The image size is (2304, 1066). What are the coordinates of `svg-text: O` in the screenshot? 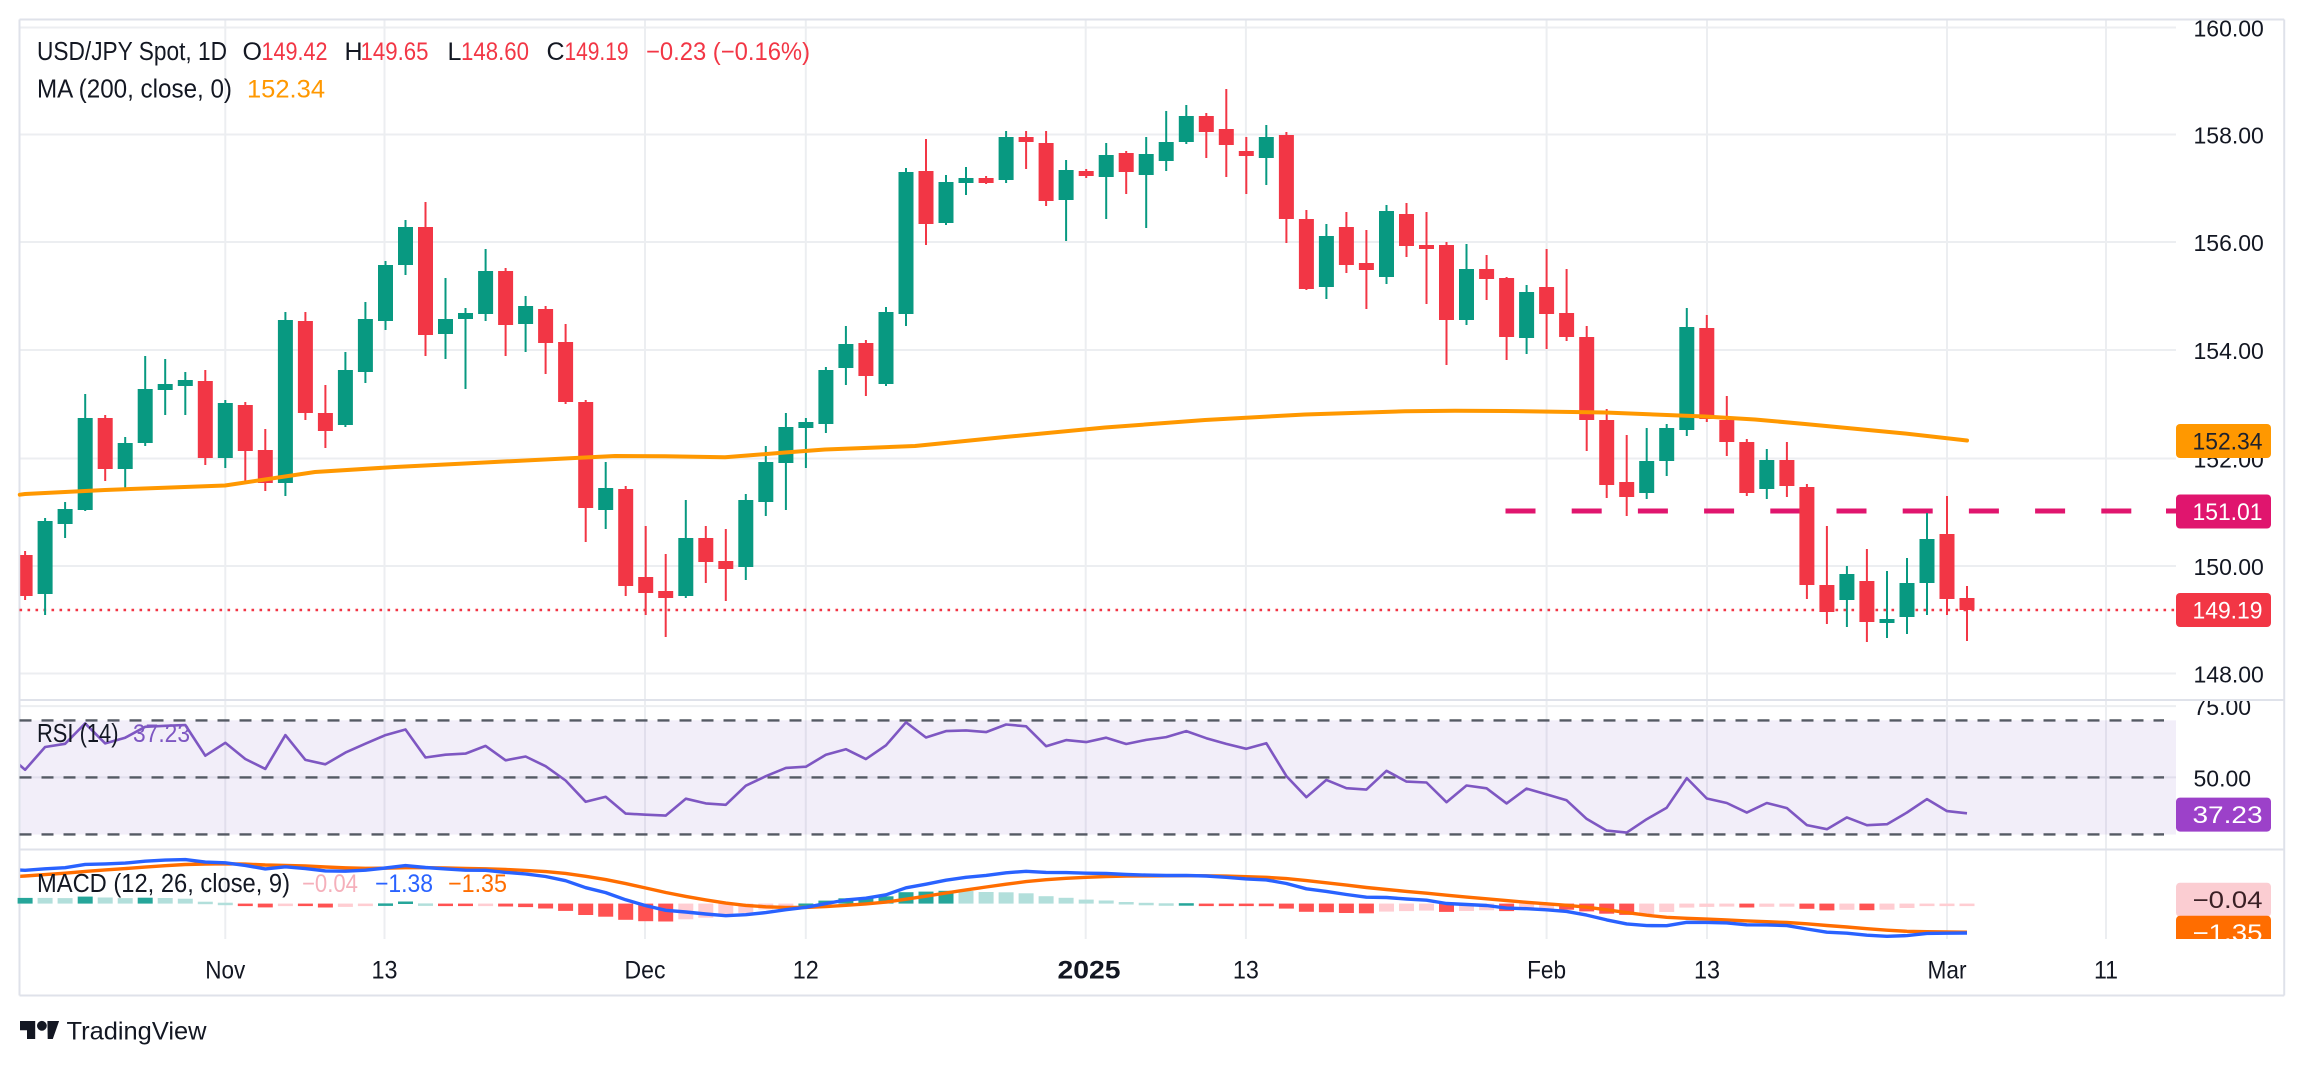 It's located at (252, 52).